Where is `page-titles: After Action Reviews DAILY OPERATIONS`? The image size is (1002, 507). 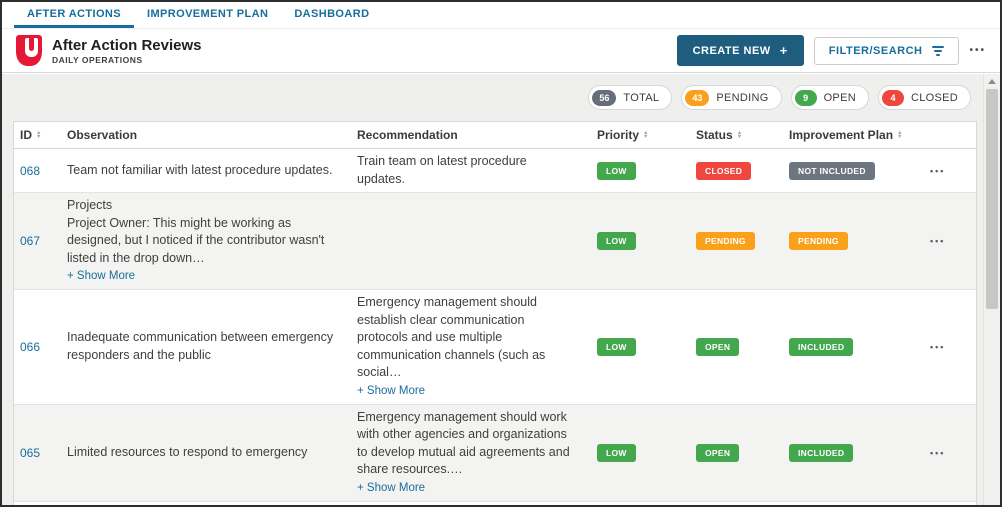 page-titles: After Action Reviews DAILY OPERATIONS is located at coordinates (126, 51).